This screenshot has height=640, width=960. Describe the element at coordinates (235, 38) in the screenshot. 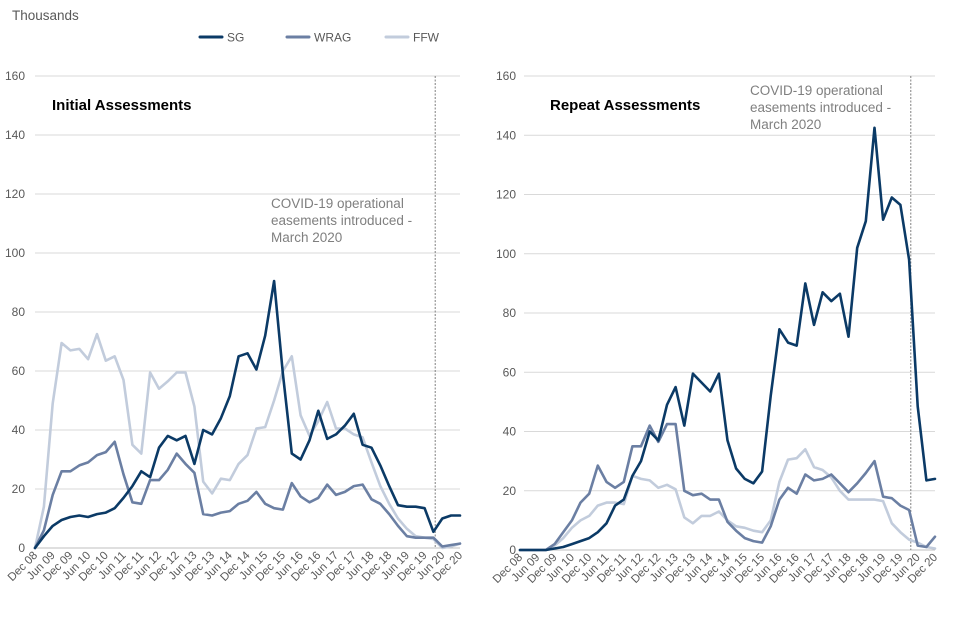

I see `legend-label-sg: SG` at that location.